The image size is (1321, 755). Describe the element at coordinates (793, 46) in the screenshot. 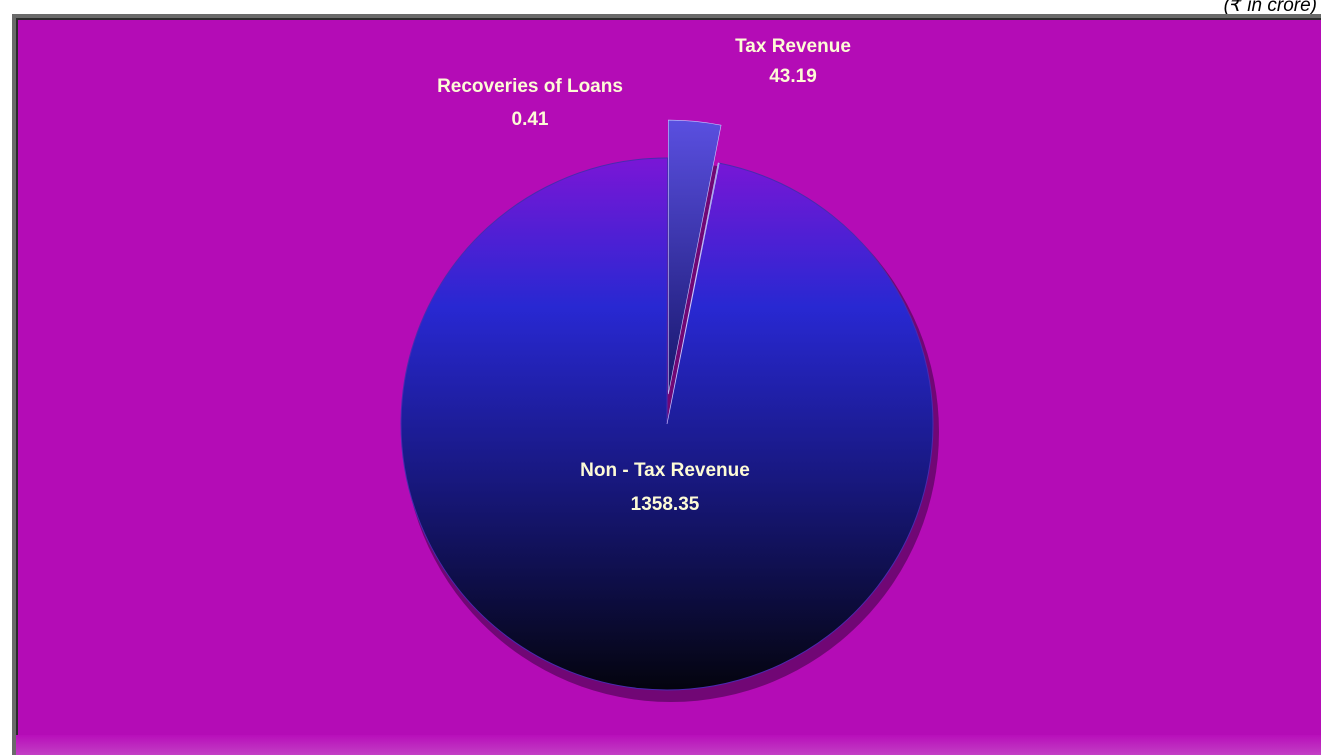

I see `label-tax-revenue-name: Tax Revenue` at that location.